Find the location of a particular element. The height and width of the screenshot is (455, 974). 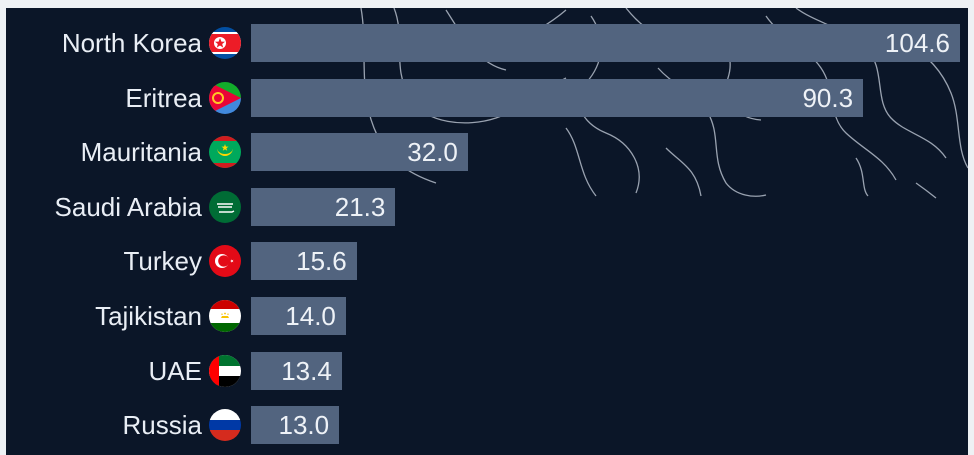

bar-row: Russia 13.0 is located at coordinates (487, 425).